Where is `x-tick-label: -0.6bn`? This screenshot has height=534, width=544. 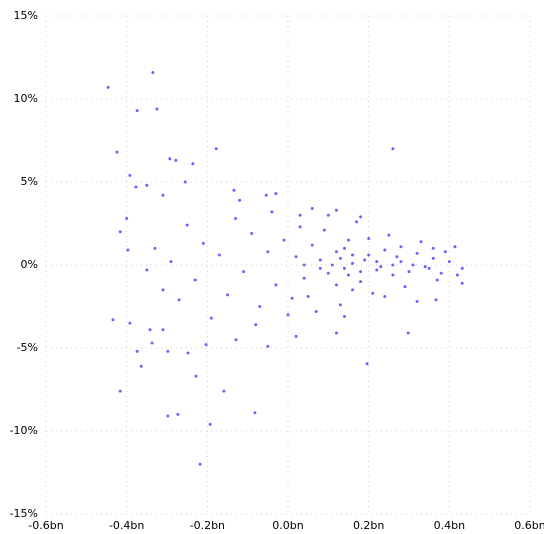 x-tick-label: -0.6bn is located at coordinates (45, 525).